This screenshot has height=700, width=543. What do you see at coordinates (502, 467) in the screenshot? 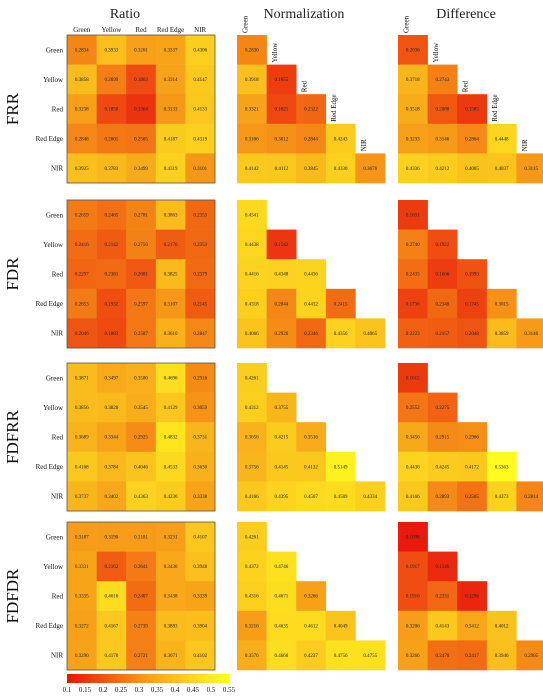
I see `cell-value-fdfrr-difference-3-3: 0.5363` at bounding box center [502, 467].